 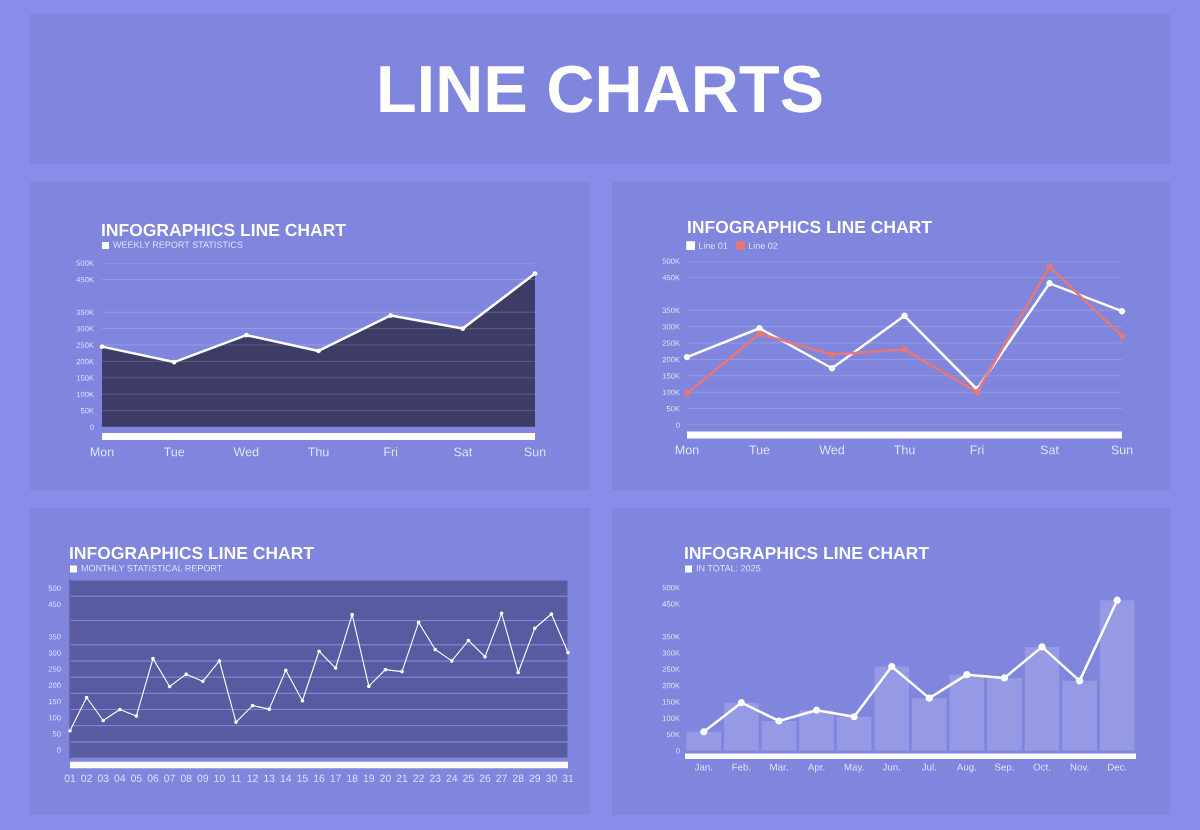 I want to click on x-tick-label: 10, so click(x=219, y=778).